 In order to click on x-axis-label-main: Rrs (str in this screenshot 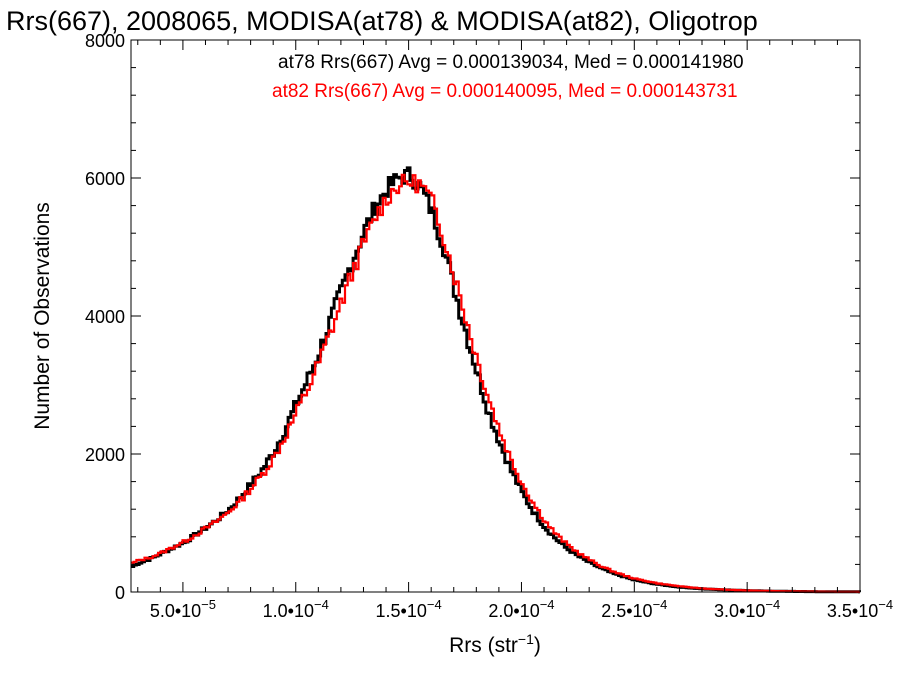, I will do `click(483, 645)`.